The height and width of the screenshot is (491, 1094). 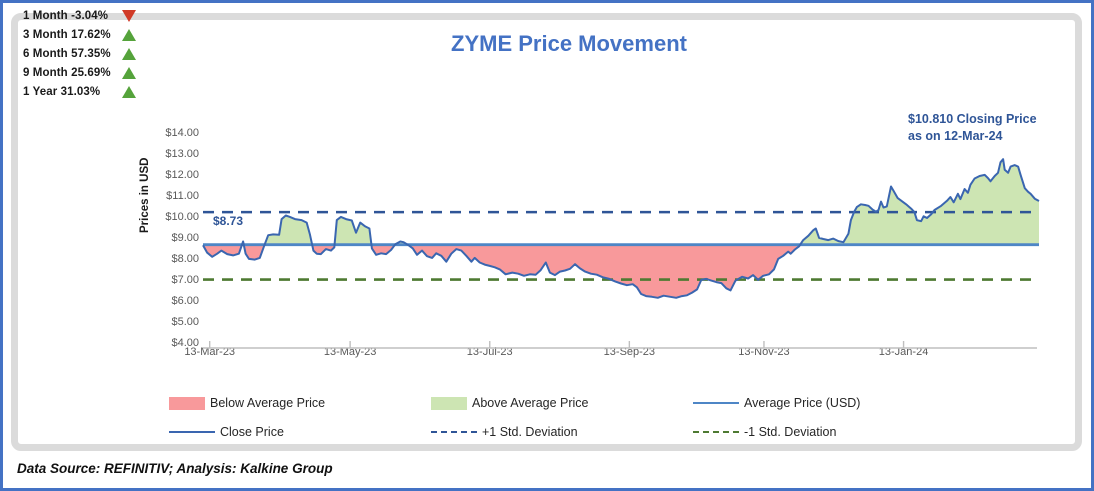 What do you see at coordinates (530, 403) in the screenshot?
I see `legend-label: Above Average Price` at bounding box center [530, 403].